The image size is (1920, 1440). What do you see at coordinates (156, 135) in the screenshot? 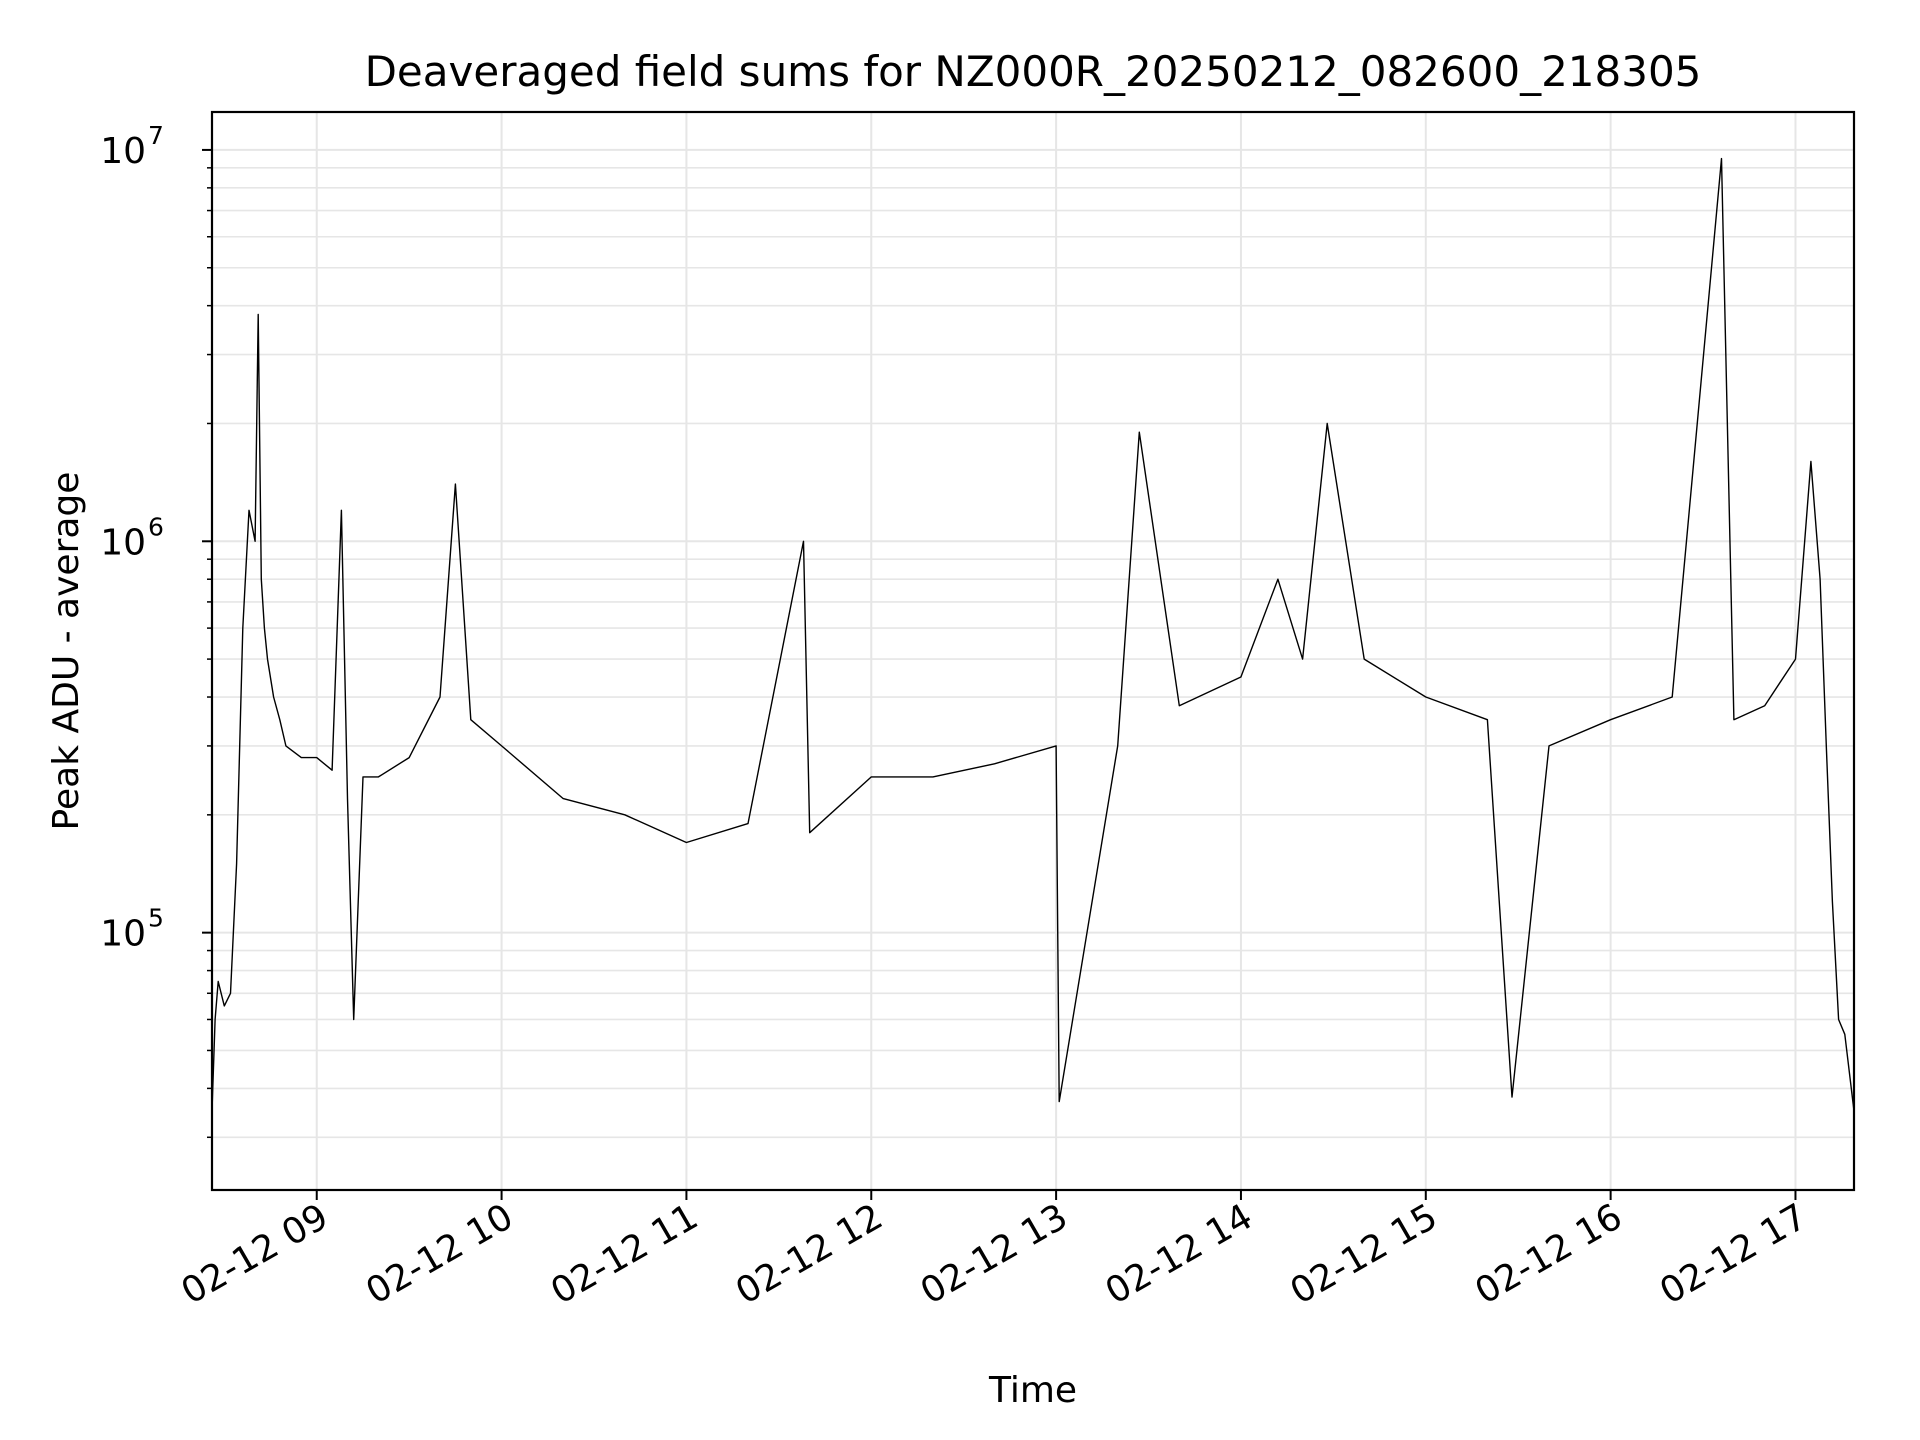
I see `y-tick-exponent: 7` at bounding box center [156, 135].